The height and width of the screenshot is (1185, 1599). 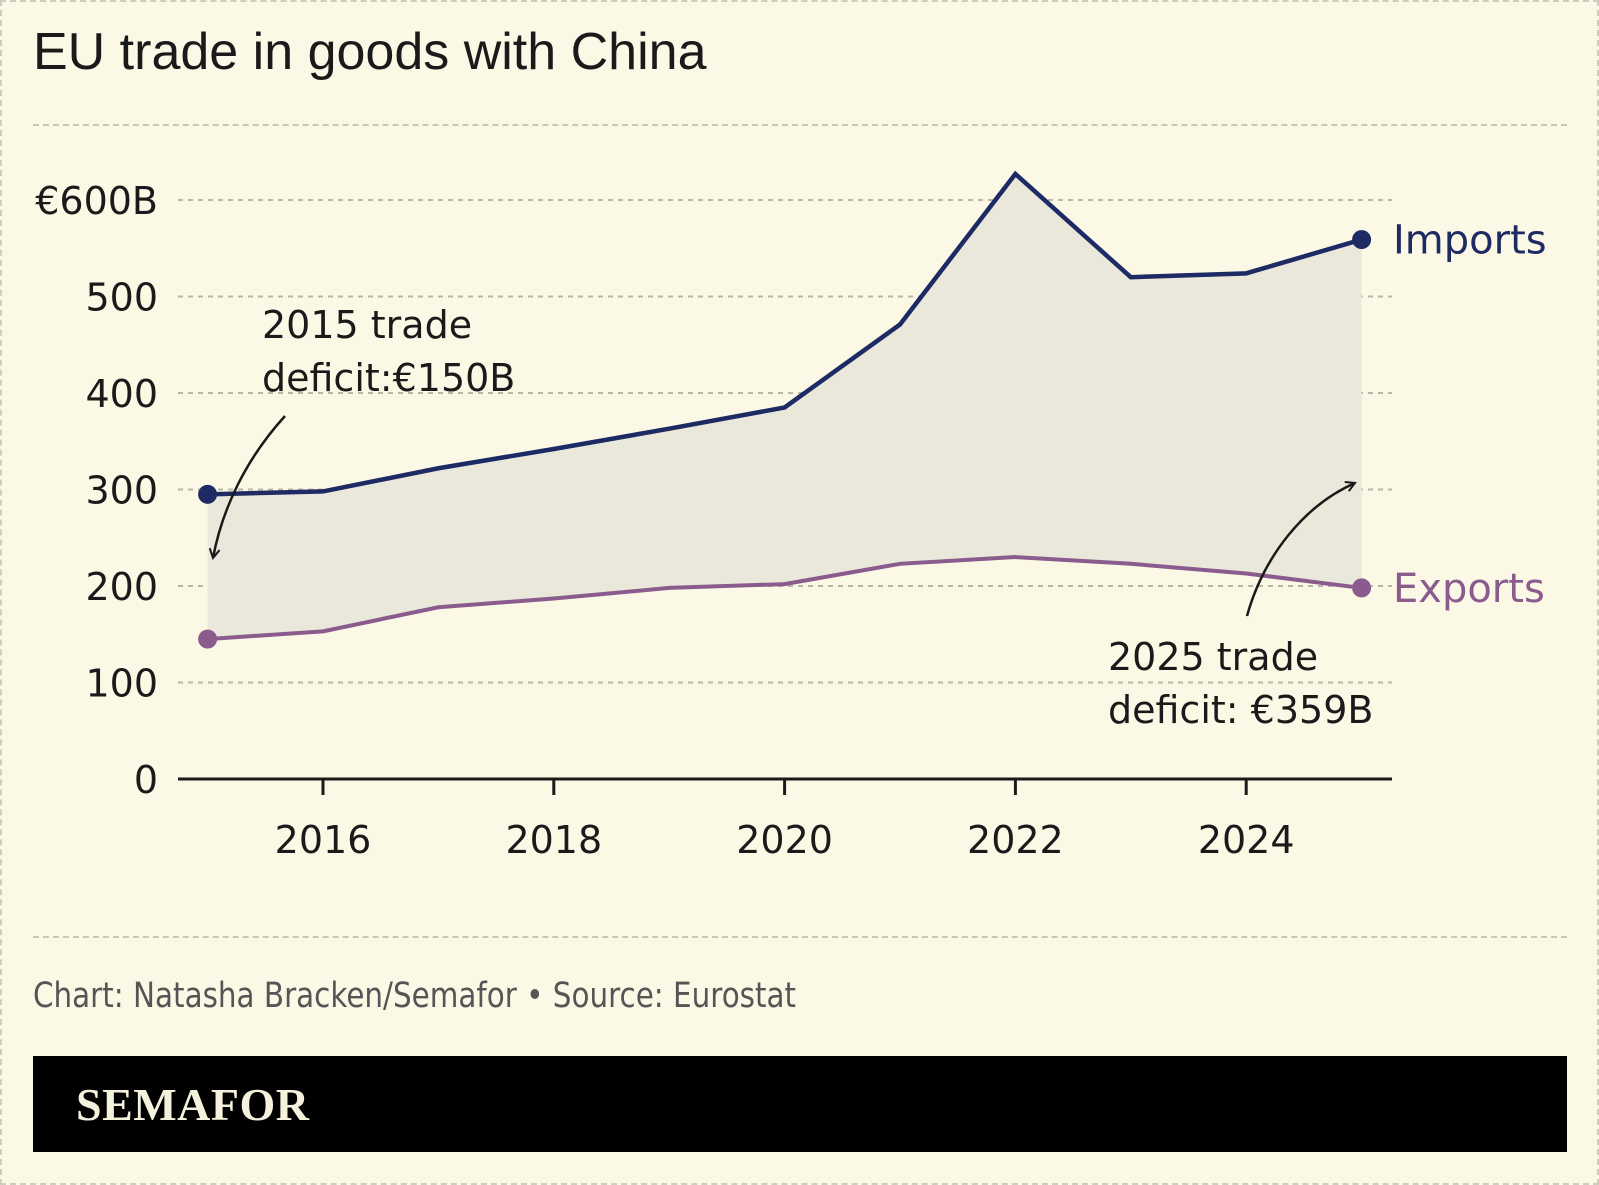 I want to click on bottom-divider, so click(x=800, y=937).